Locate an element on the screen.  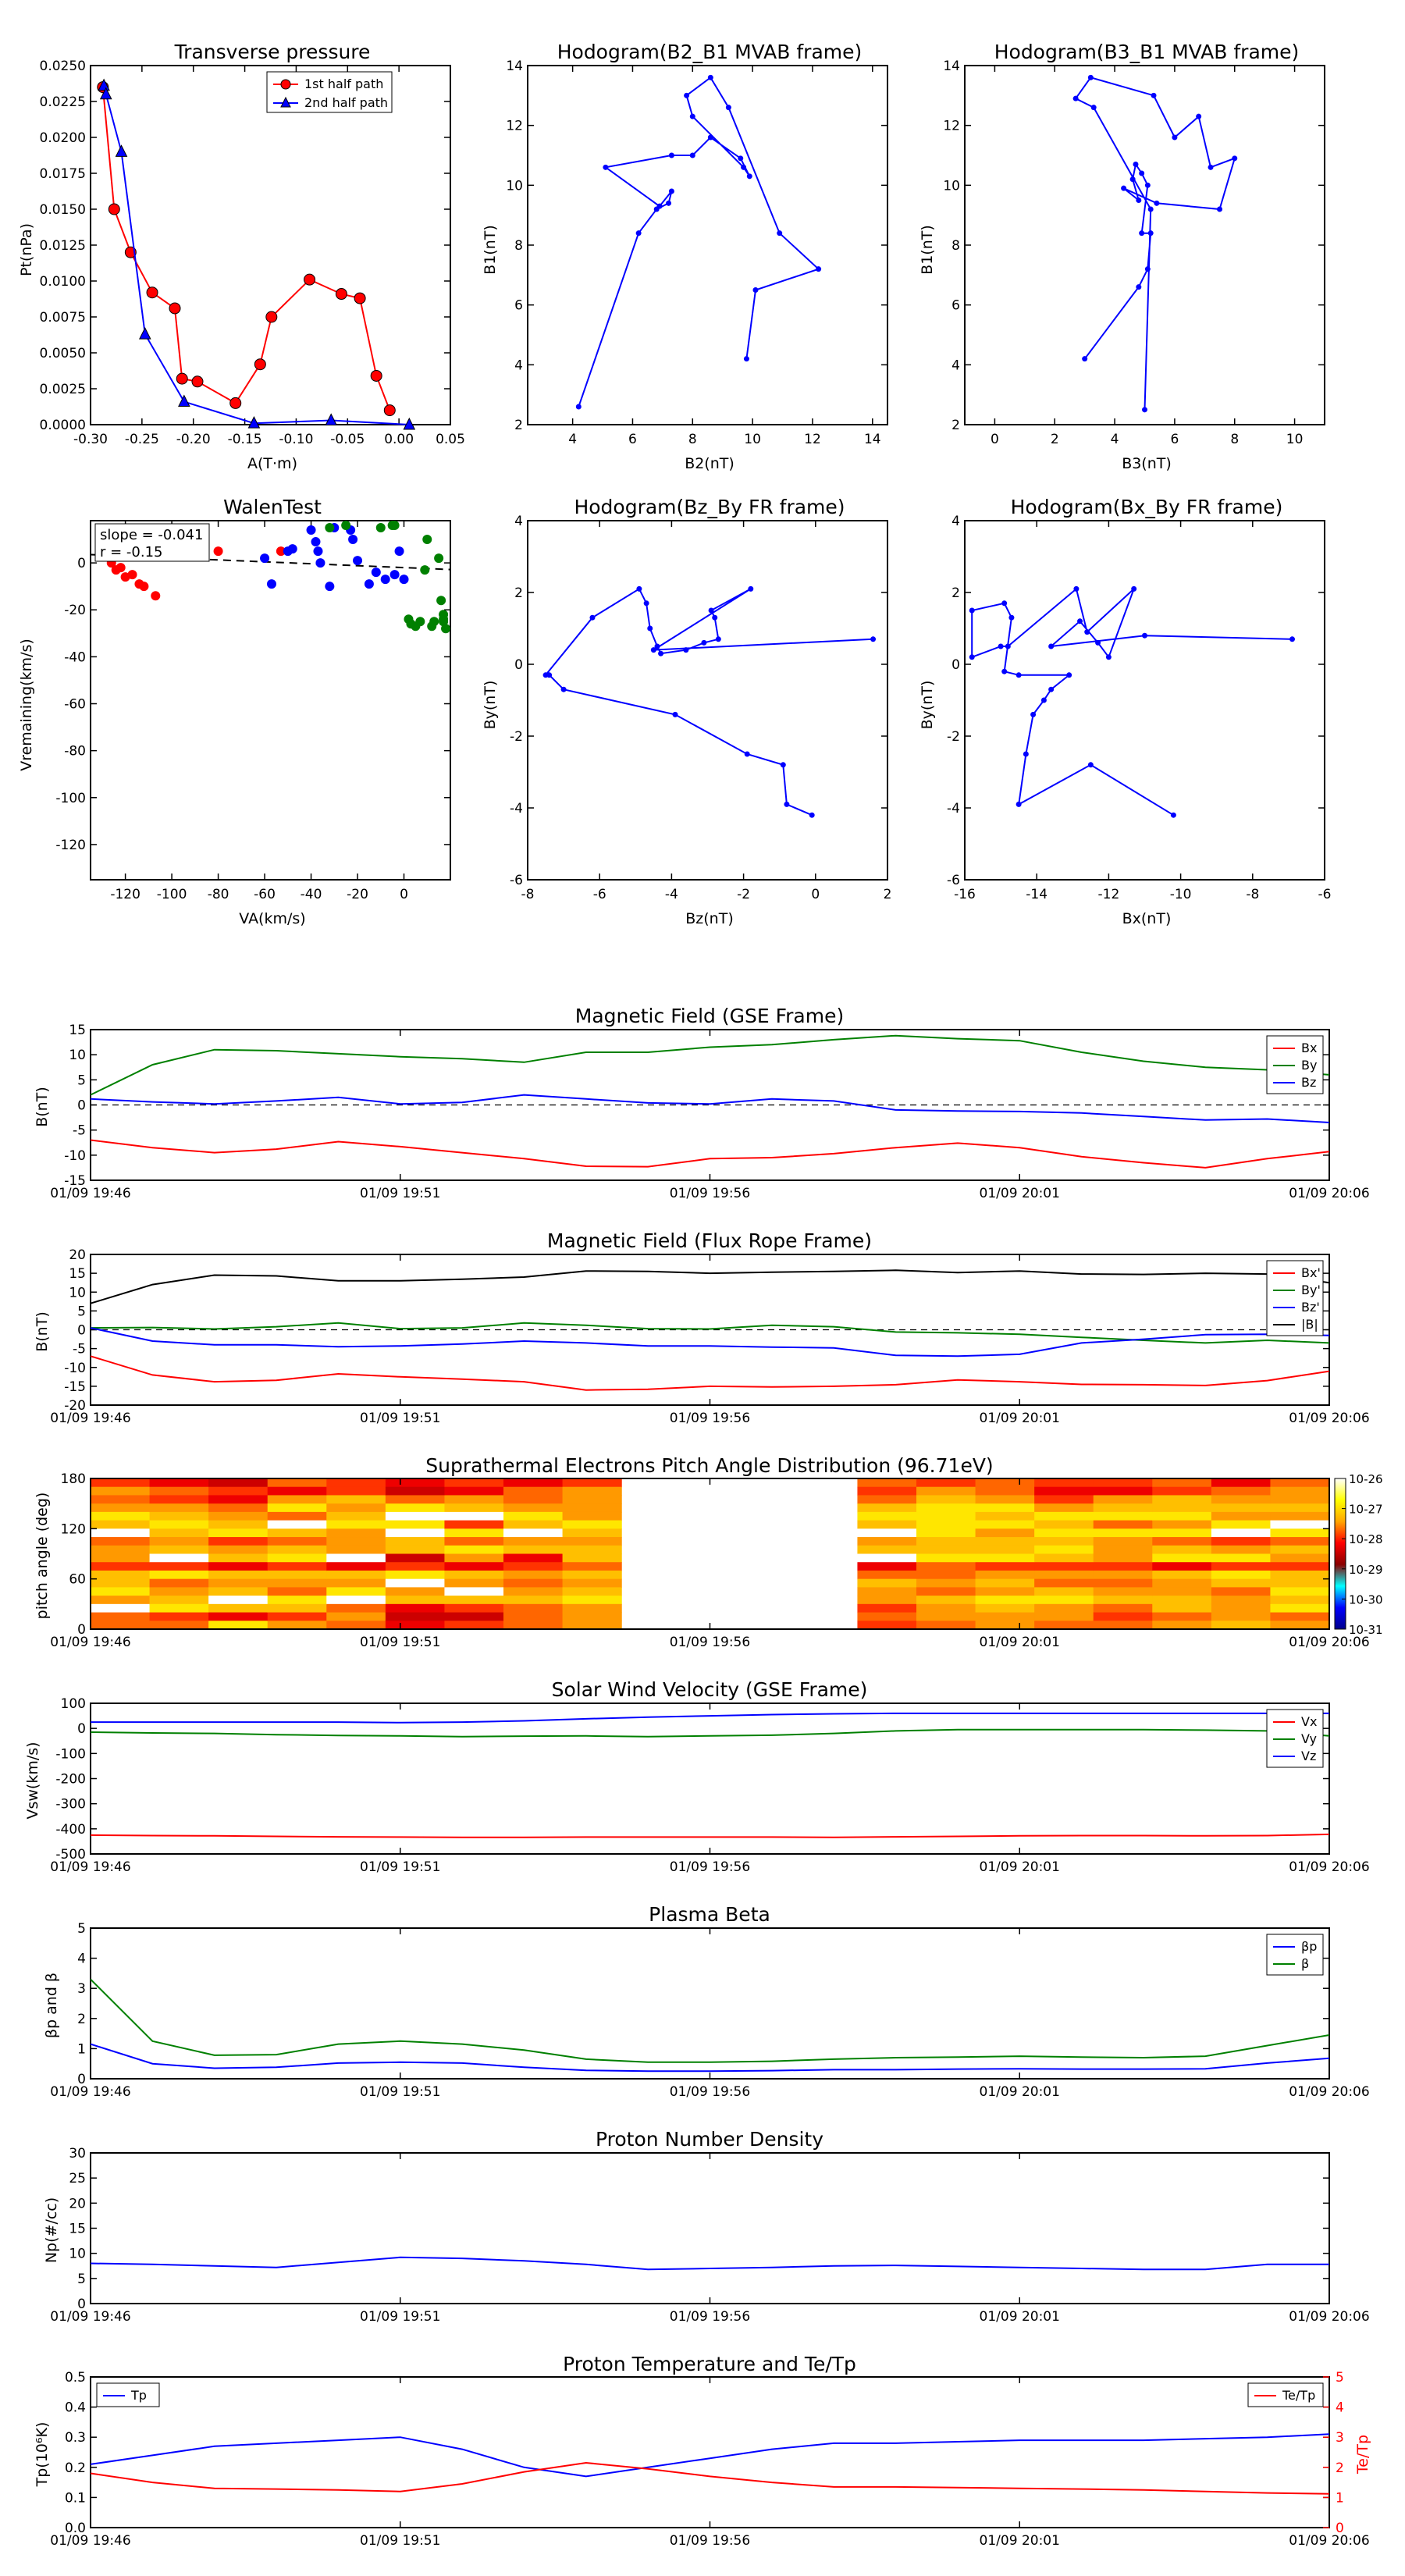
walen-x-ticklabel: -40 is located at coordinates (311, 894).